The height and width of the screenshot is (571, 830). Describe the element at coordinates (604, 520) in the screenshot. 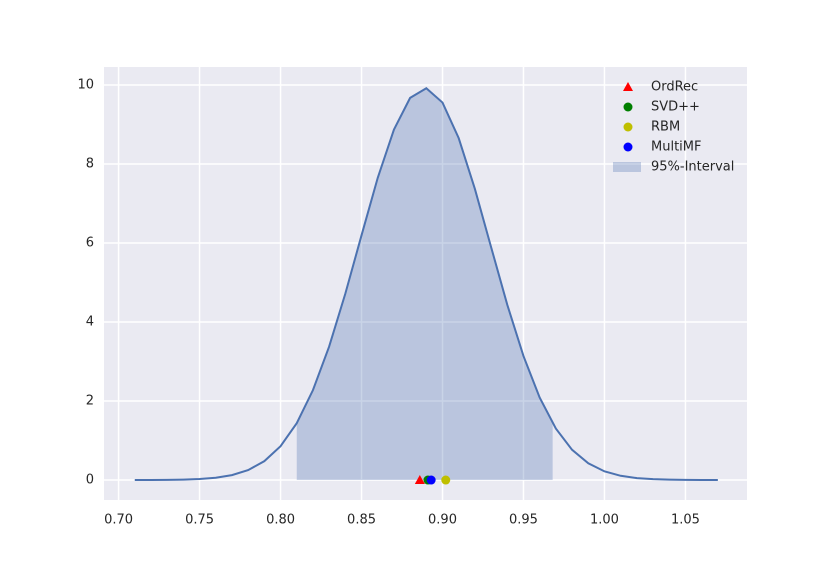

I see `x-tick-label: 1.00` at that location.